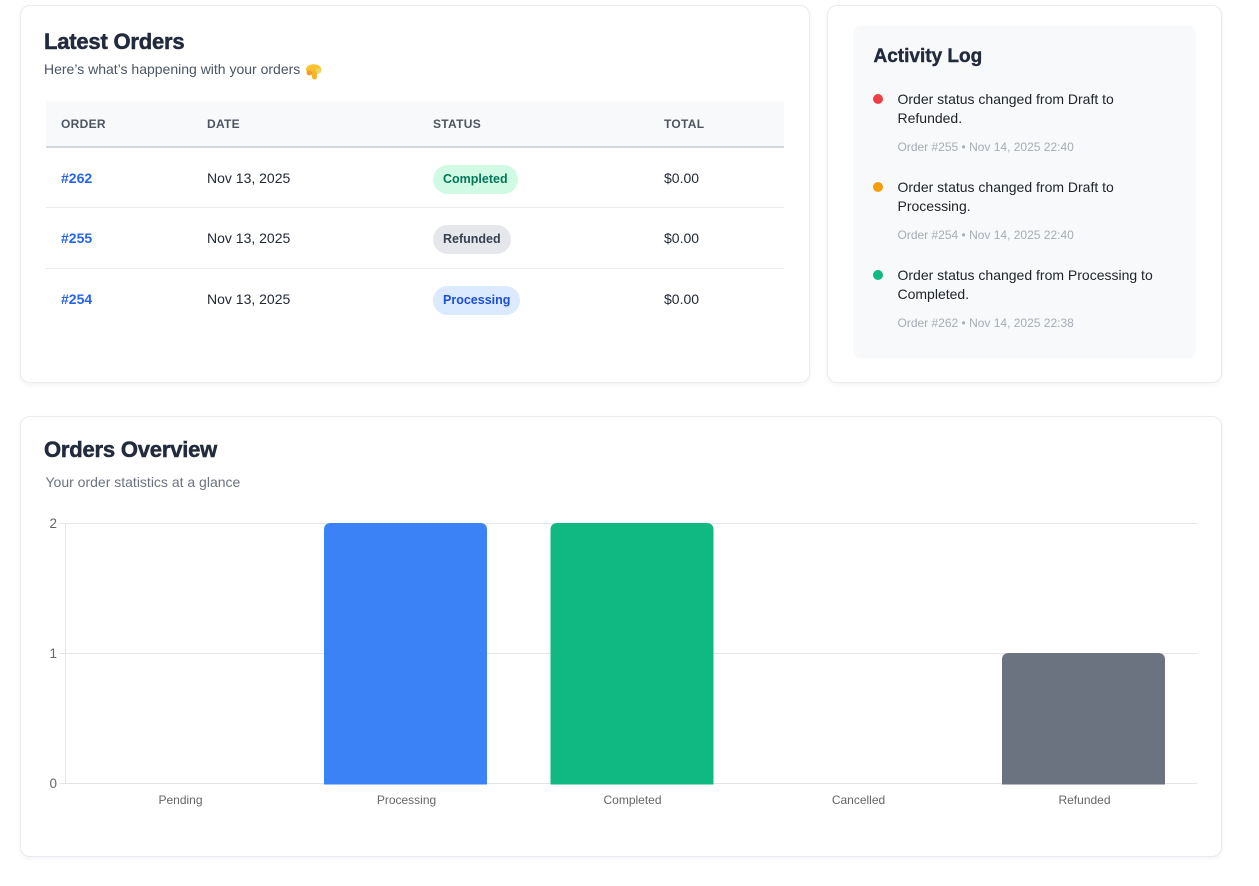 The width and height of the screenshot is (1259, 886). Describe the element at coordinates (406, 800) in the screenshot. I see `svg-text: Processing` at that location.